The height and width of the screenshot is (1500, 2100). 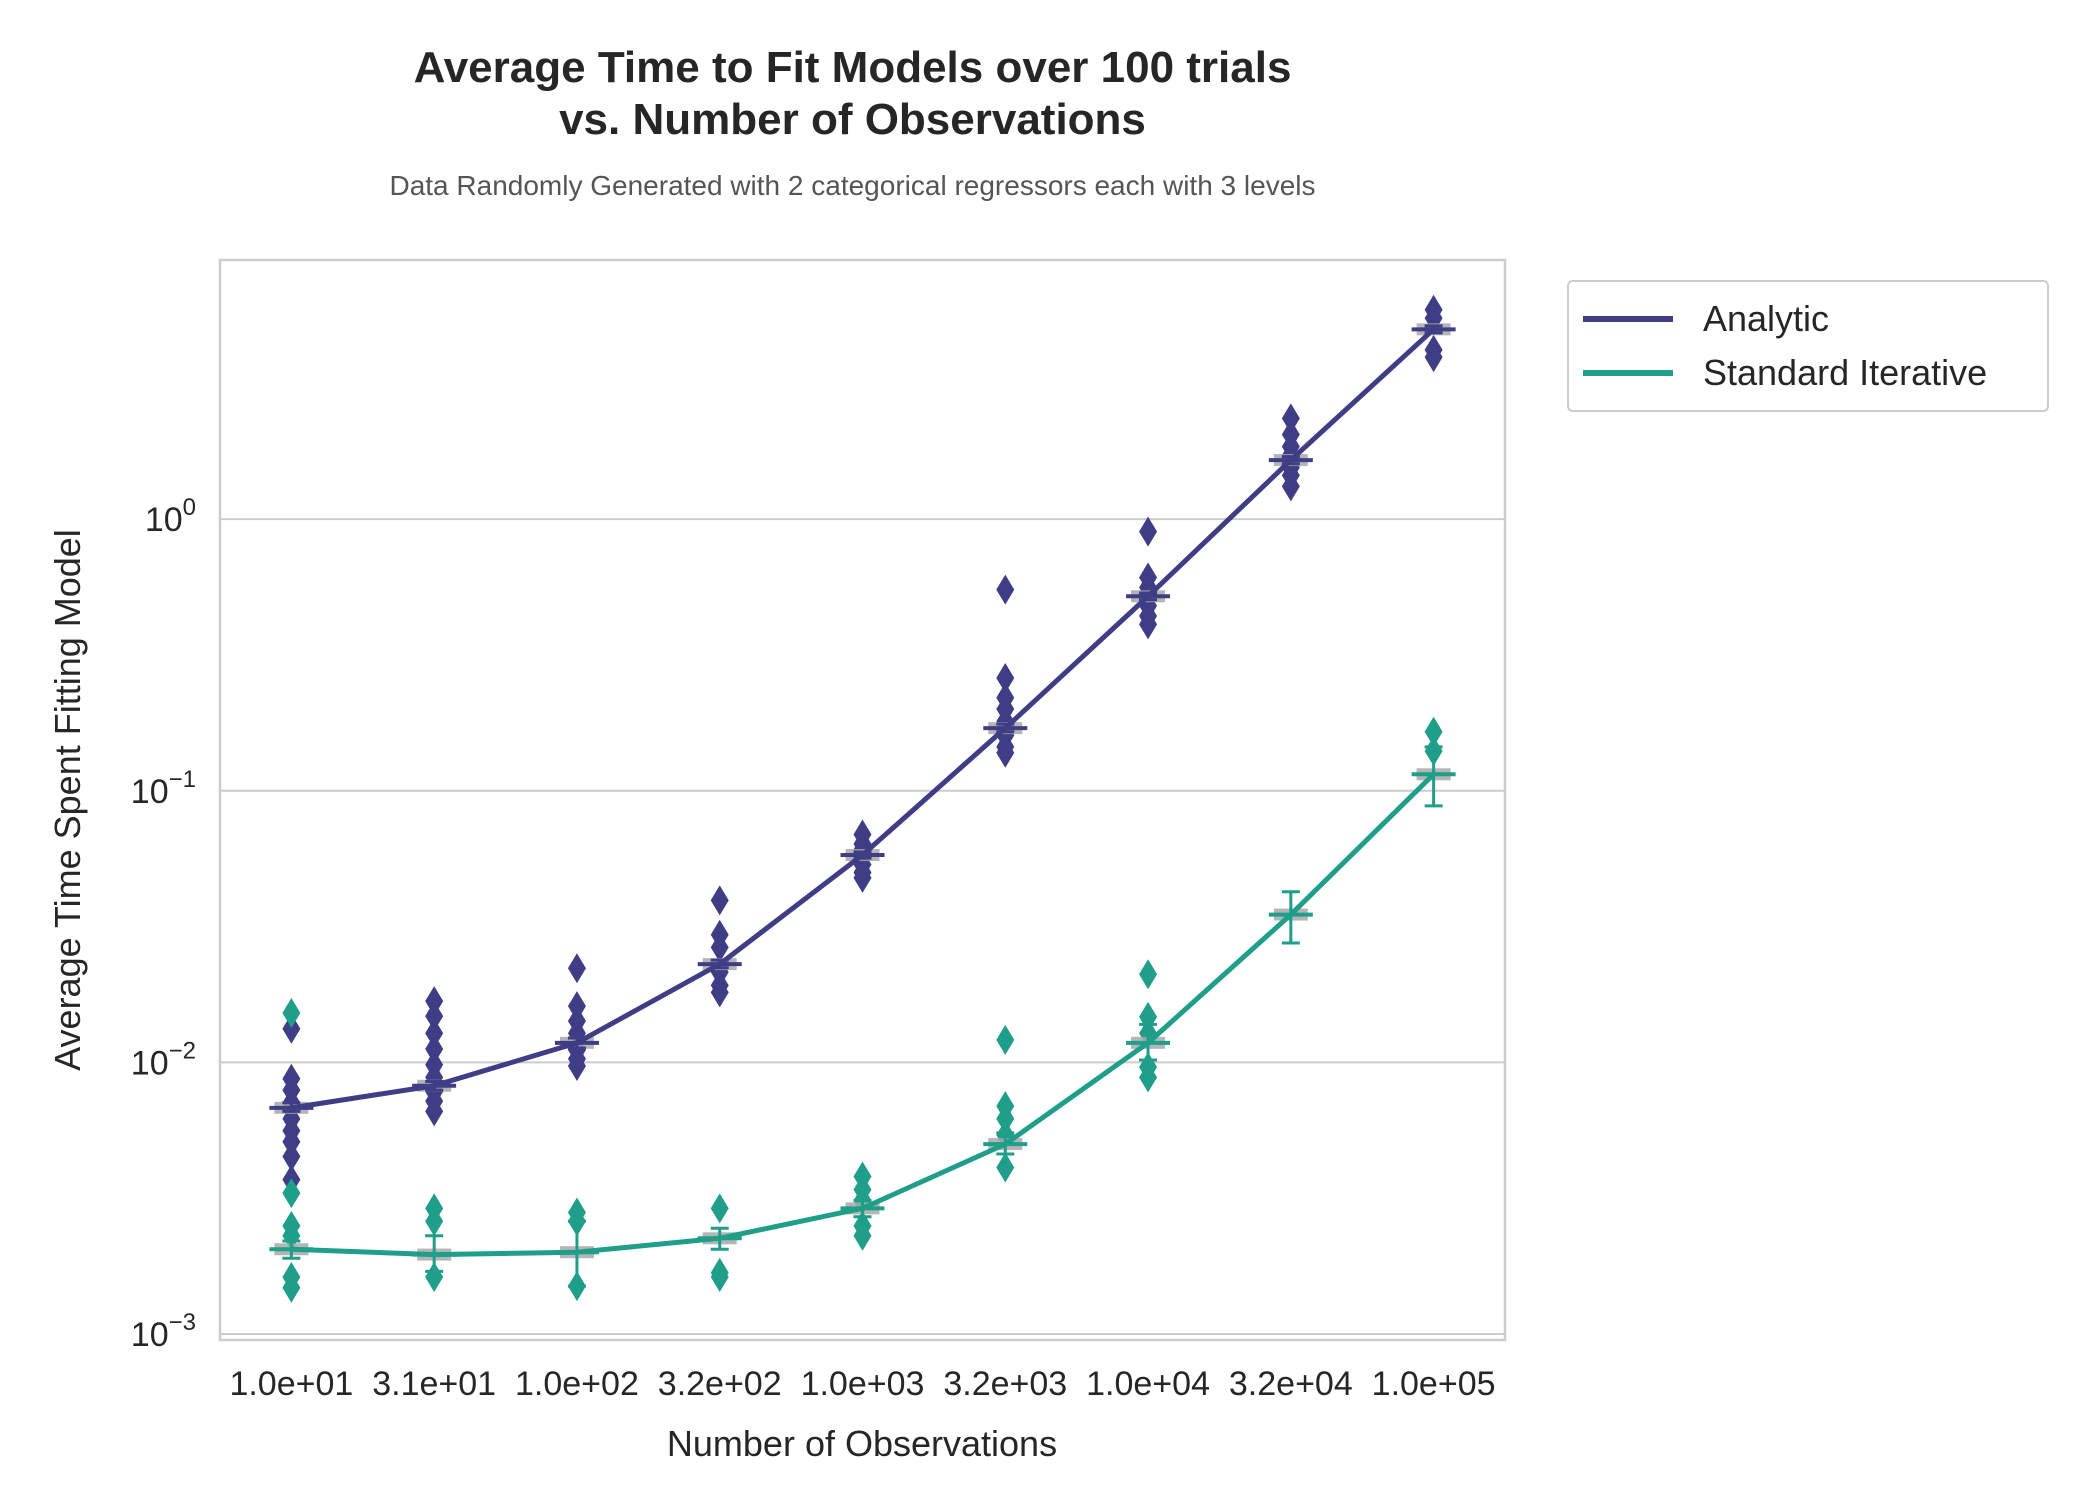 I want to click on y-tick-label: 10⁻², so click(x=163, y=1059).